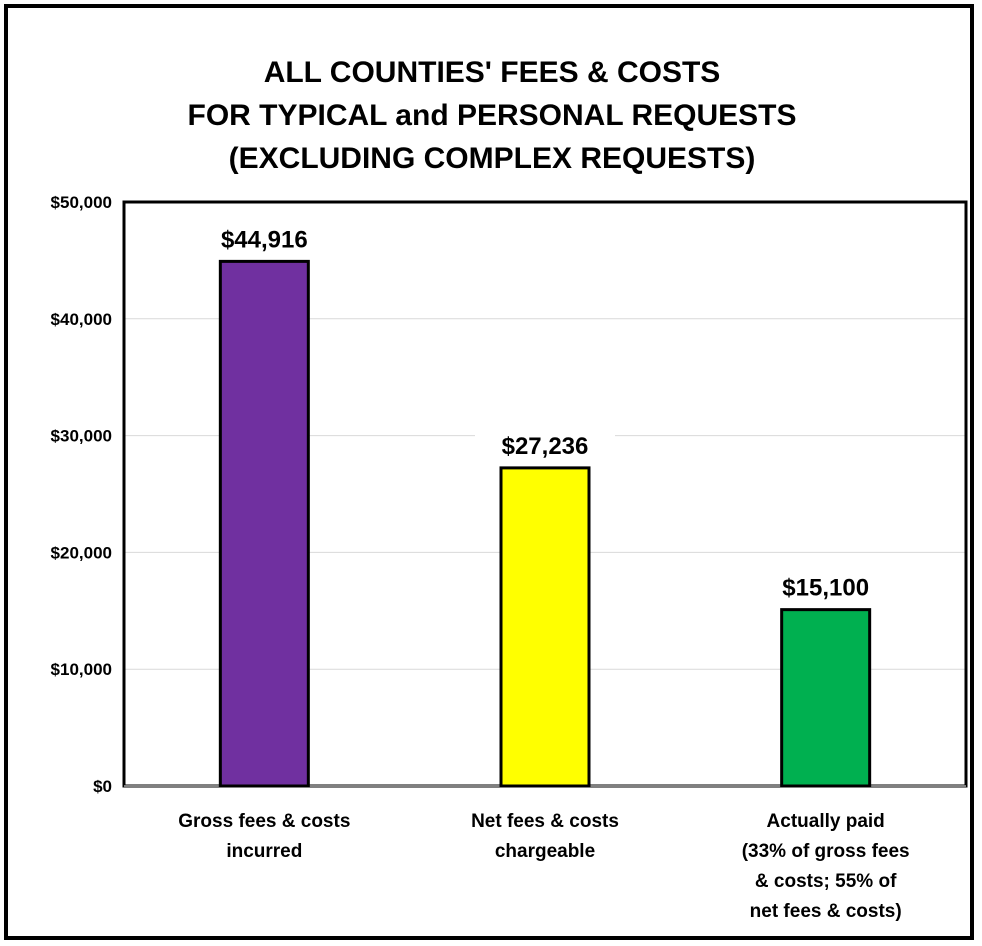 Image resolution: width=982 pixels, height=946 pixels. I want to click on category-label-line: Net fees & costs, so click(545, 821).